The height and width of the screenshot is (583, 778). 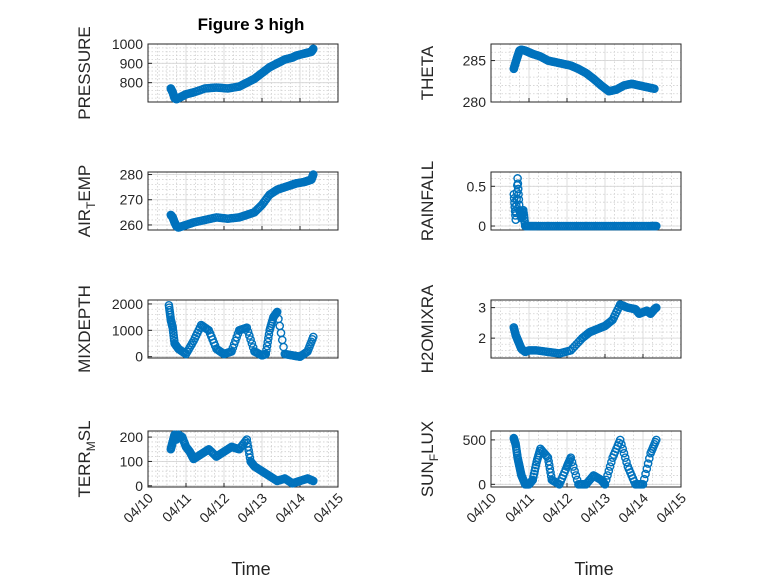 I want to click on panel-mixdepth: 0 1000 2000 MIXDEPTH, so click(x=207, y=329).